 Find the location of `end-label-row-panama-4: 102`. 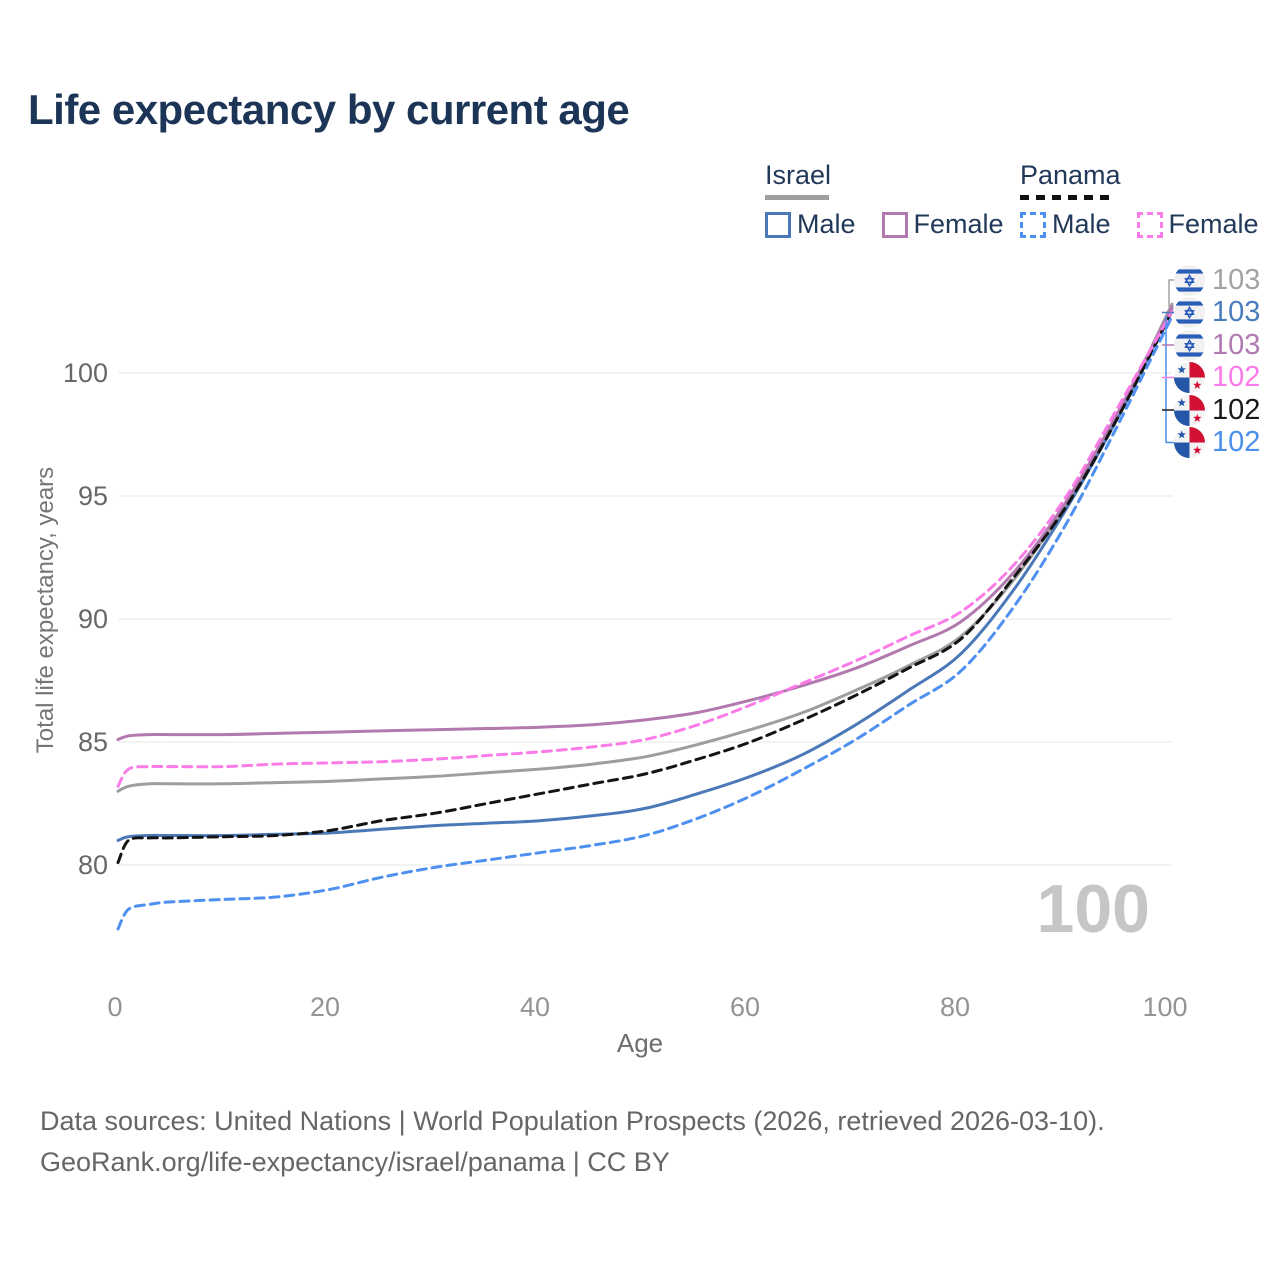

end-label-row-panama-4: 102 is located at coordinates (1217, 409).